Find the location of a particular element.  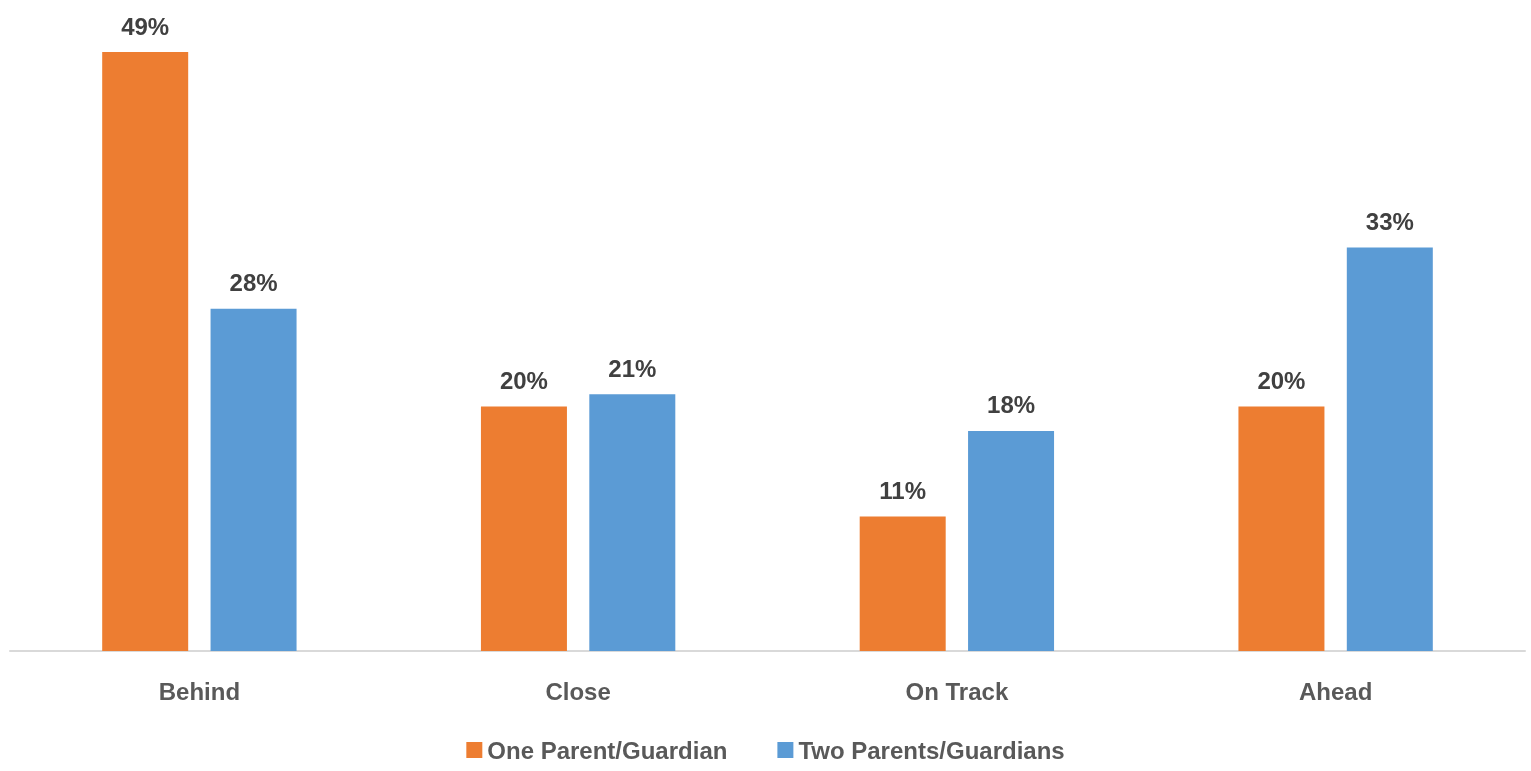

data-label: 11% is located at coordinates (903, 491).